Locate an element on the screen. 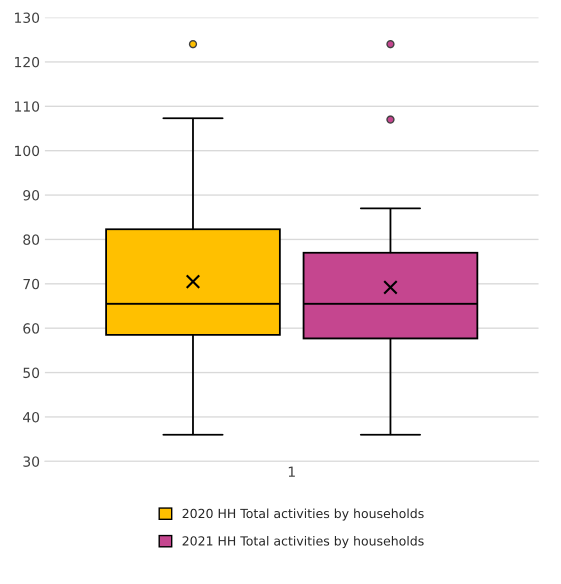  y-tick-label: 60 is located at coordinates (31, 328).